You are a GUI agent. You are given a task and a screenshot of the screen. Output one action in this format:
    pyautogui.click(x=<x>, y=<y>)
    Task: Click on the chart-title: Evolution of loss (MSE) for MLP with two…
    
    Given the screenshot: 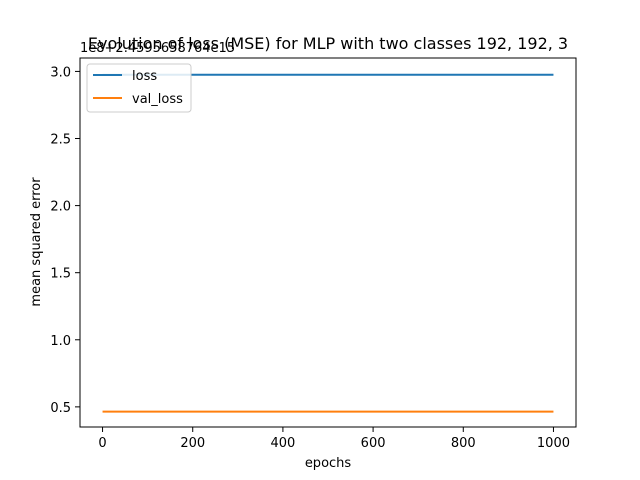 What is the action you would take?
    pyautogui.click(x=328, y=43)
    